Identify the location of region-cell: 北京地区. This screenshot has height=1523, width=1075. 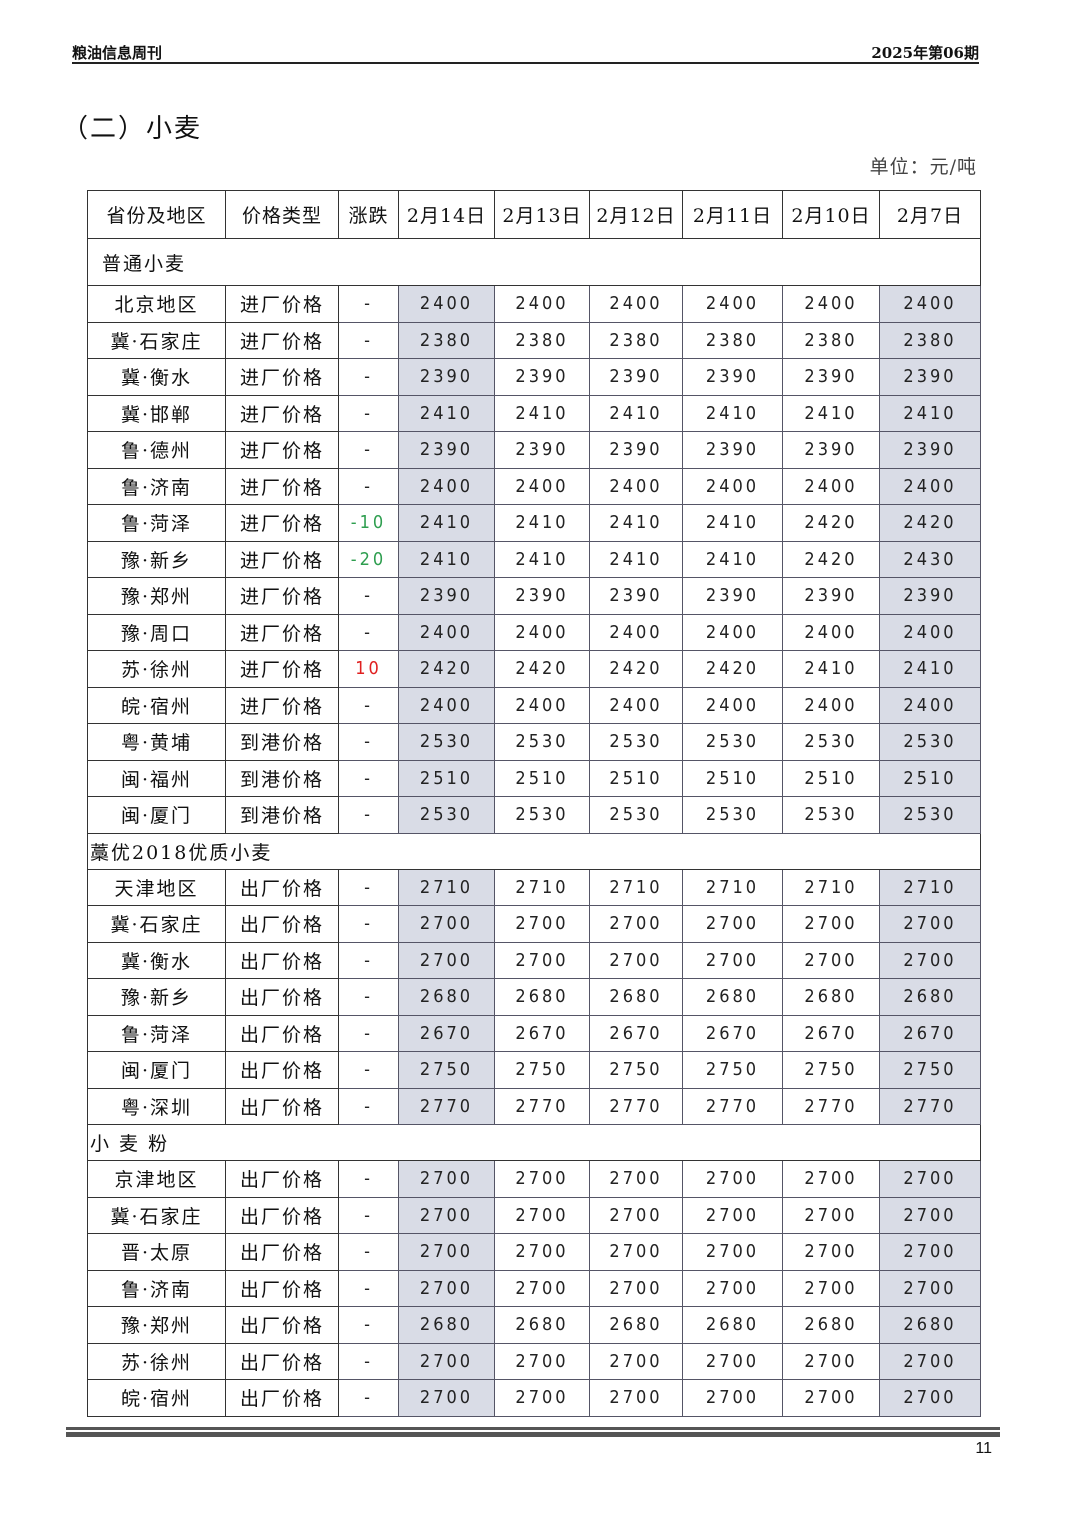
(156, 304).